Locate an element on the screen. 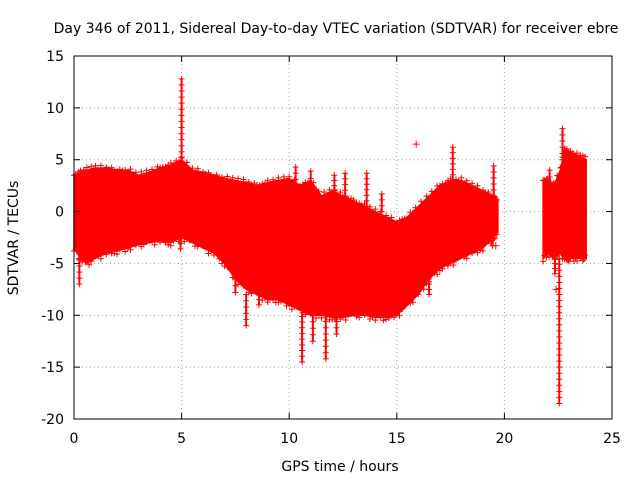 The image size is (640, 480). y-tick-label: -5 is located at coordinates (57, 264).